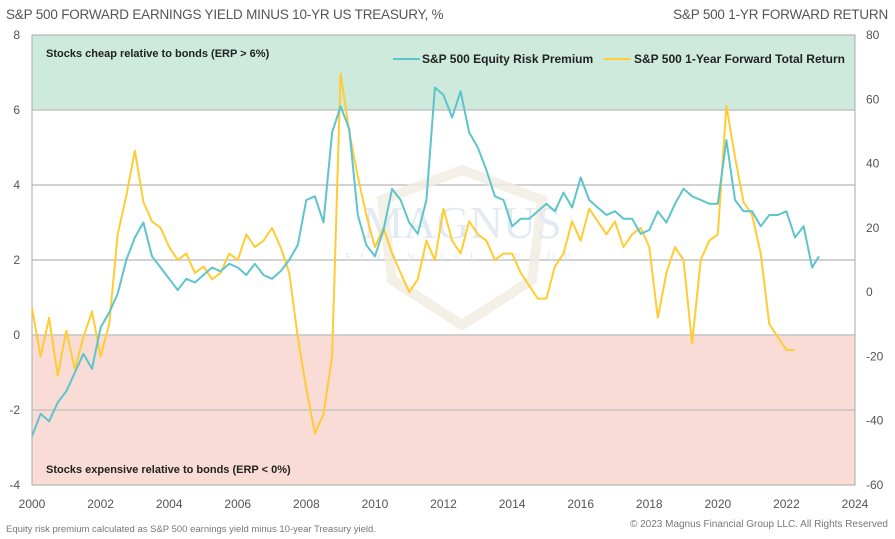 This screenshot has height=539, width=895. I want to click on right-y-tick-label: -60, so click(875, 485).